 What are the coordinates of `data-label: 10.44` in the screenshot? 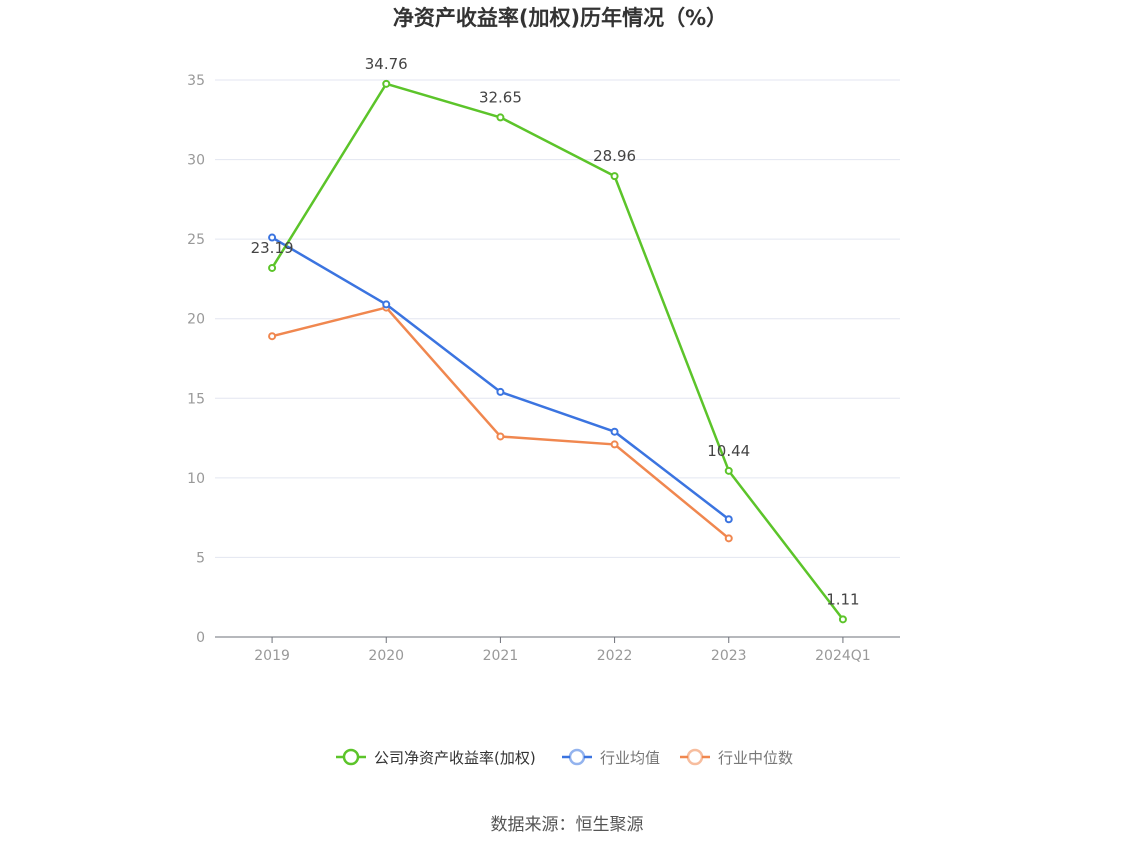 It's located at (728, 451).